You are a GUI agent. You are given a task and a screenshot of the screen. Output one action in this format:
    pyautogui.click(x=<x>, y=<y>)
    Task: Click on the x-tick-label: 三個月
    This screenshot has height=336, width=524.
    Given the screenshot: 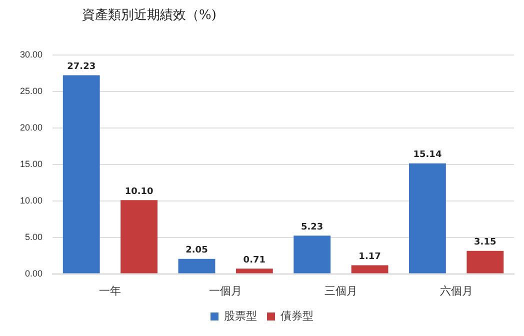 What is the action you would take?
    pyautogui.click(x=341, y=291)
    